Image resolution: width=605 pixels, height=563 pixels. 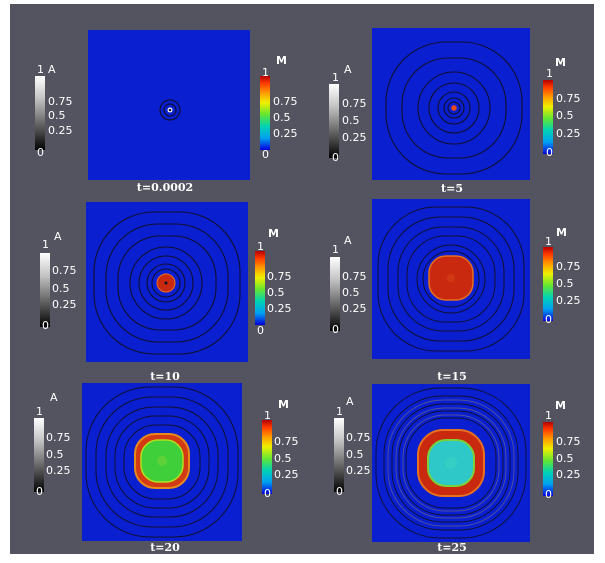 What do you see at coordinates (165, 376) in the screenshot?
I see `time-label: t=10` at bounding box center [165, 376].